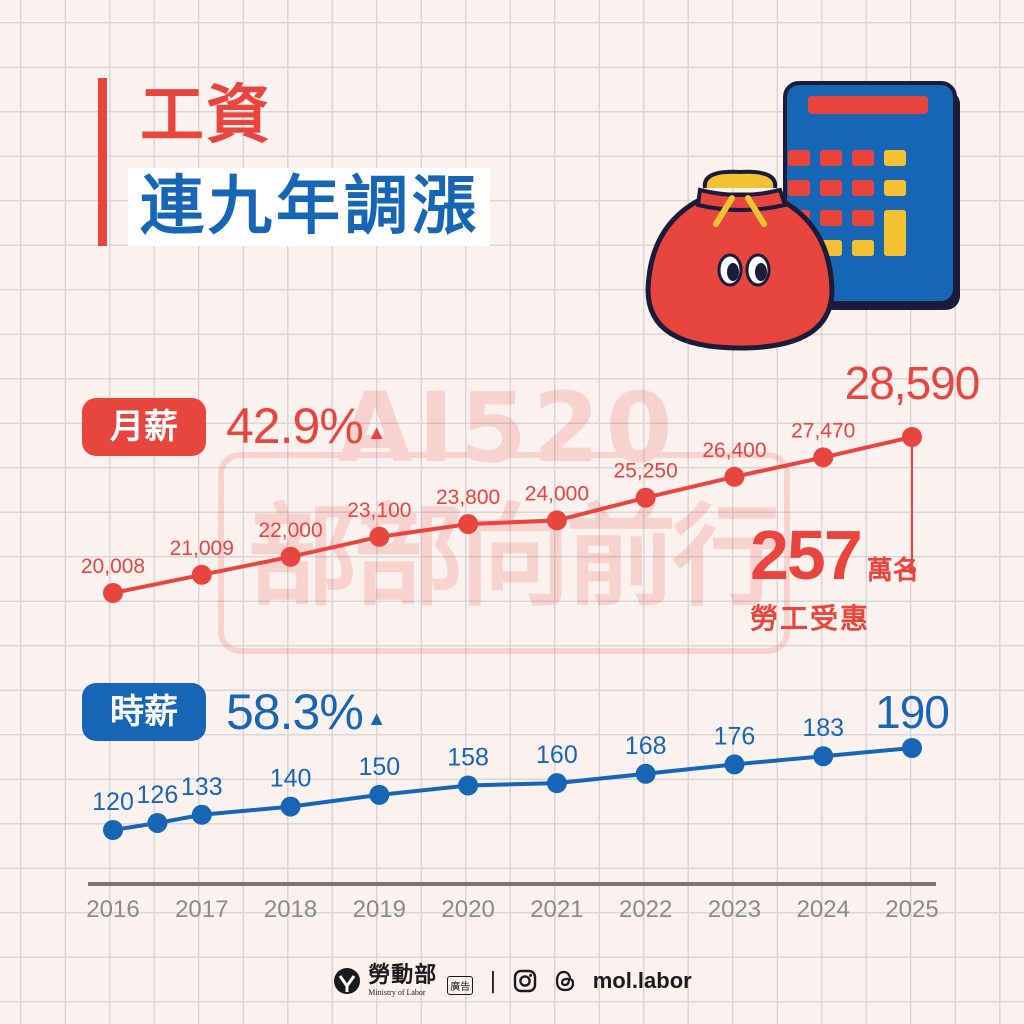 The width and height of the screenshot is (1024, 1024). Describe the element at coordinates (290, 909) in the screenshot. I see `x-tick-label: 2018` at that location.